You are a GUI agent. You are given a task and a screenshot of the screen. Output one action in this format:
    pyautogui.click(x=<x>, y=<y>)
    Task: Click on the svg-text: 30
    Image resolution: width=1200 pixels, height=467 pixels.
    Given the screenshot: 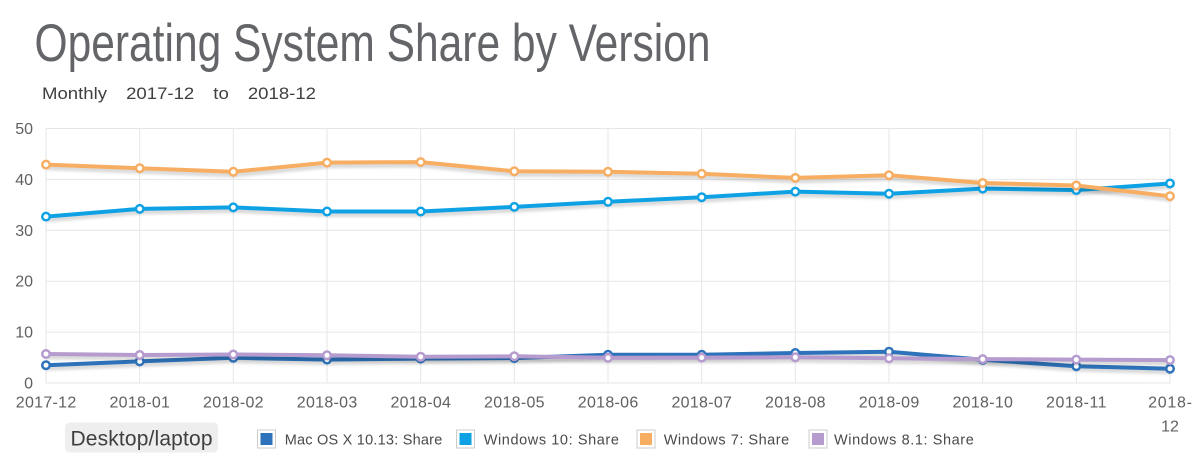 What is the action you would take?
    pyautogui.click(x=24, y=231)
    